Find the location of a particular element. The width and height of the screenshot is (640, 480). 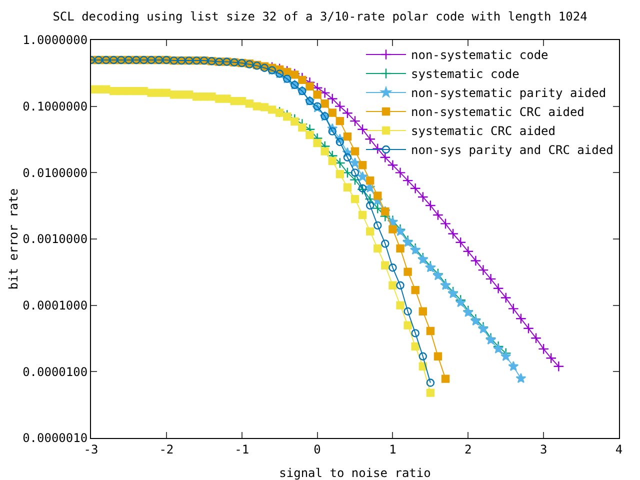

legend-label: non-systematic CRC aided is located at coordinates (497, 112).